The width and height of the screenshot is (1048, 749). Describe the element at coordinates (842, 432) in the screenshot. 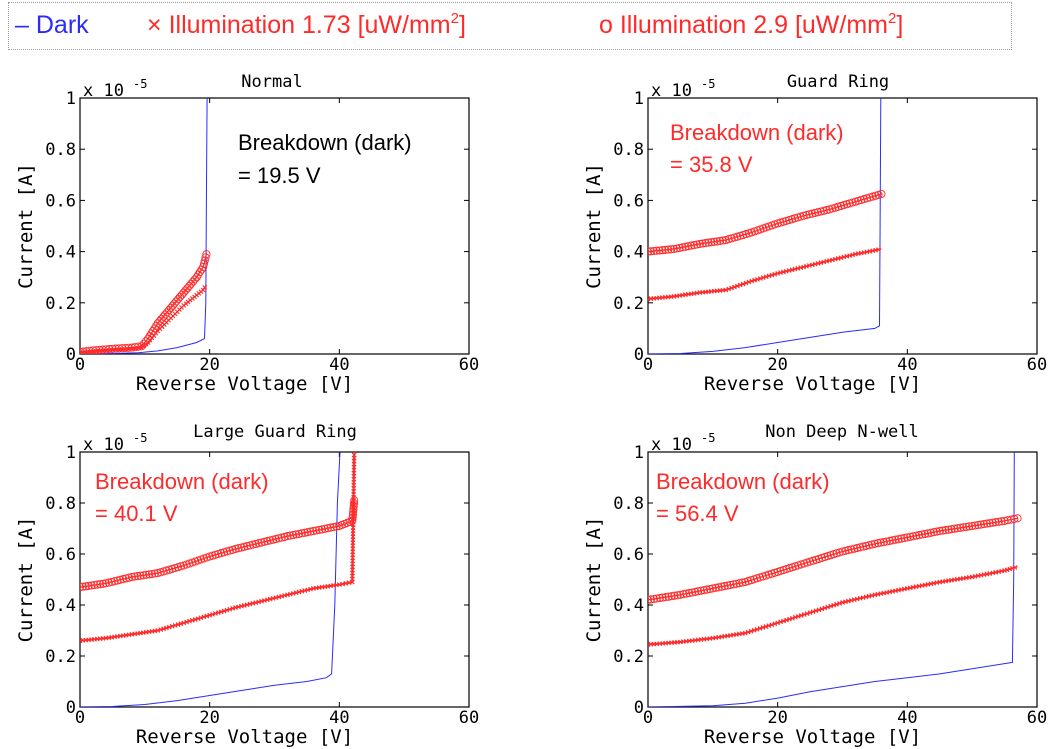

I see `chart-title: Non Deep N-well` at that location.